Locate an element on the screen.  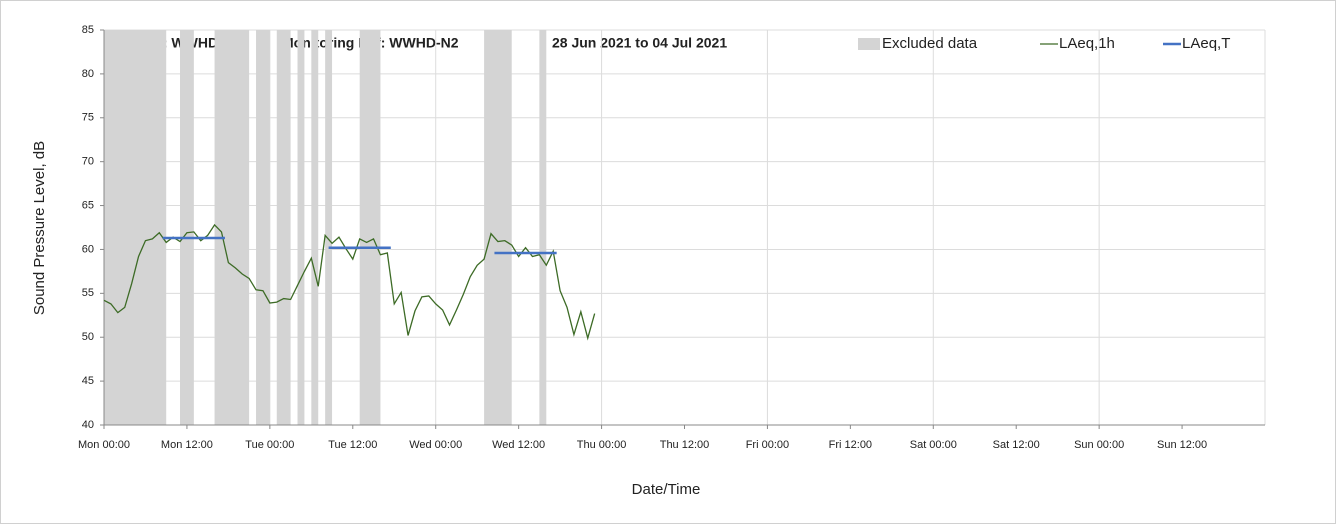
x-axis-label: Date/Time is located at coordinates (666, 489).